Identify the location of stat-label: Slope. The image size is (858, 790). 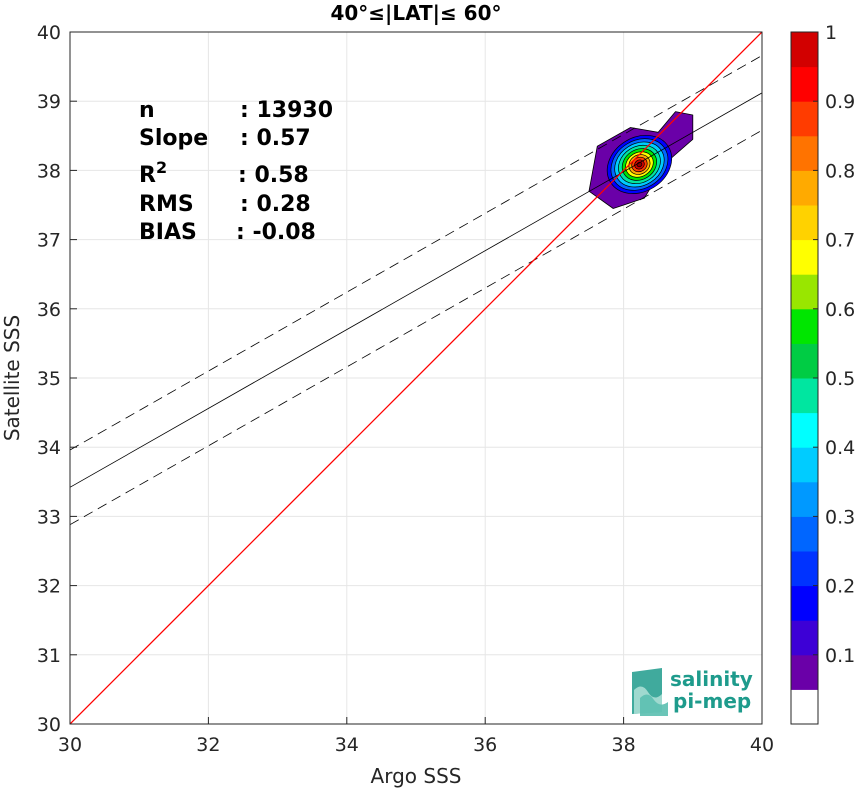
(173, 138).